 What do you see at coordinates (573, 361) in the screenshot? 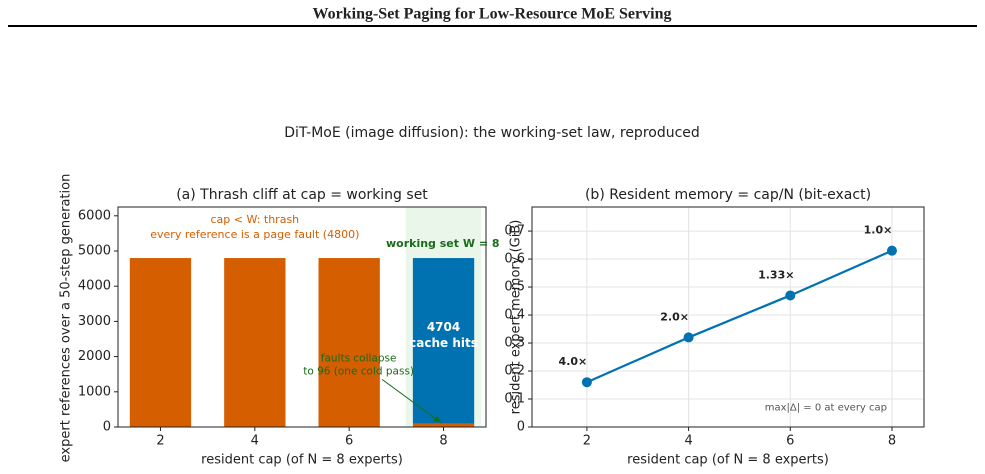
I see `ratio-label: 4.0×` at bounding box center [573, 361].